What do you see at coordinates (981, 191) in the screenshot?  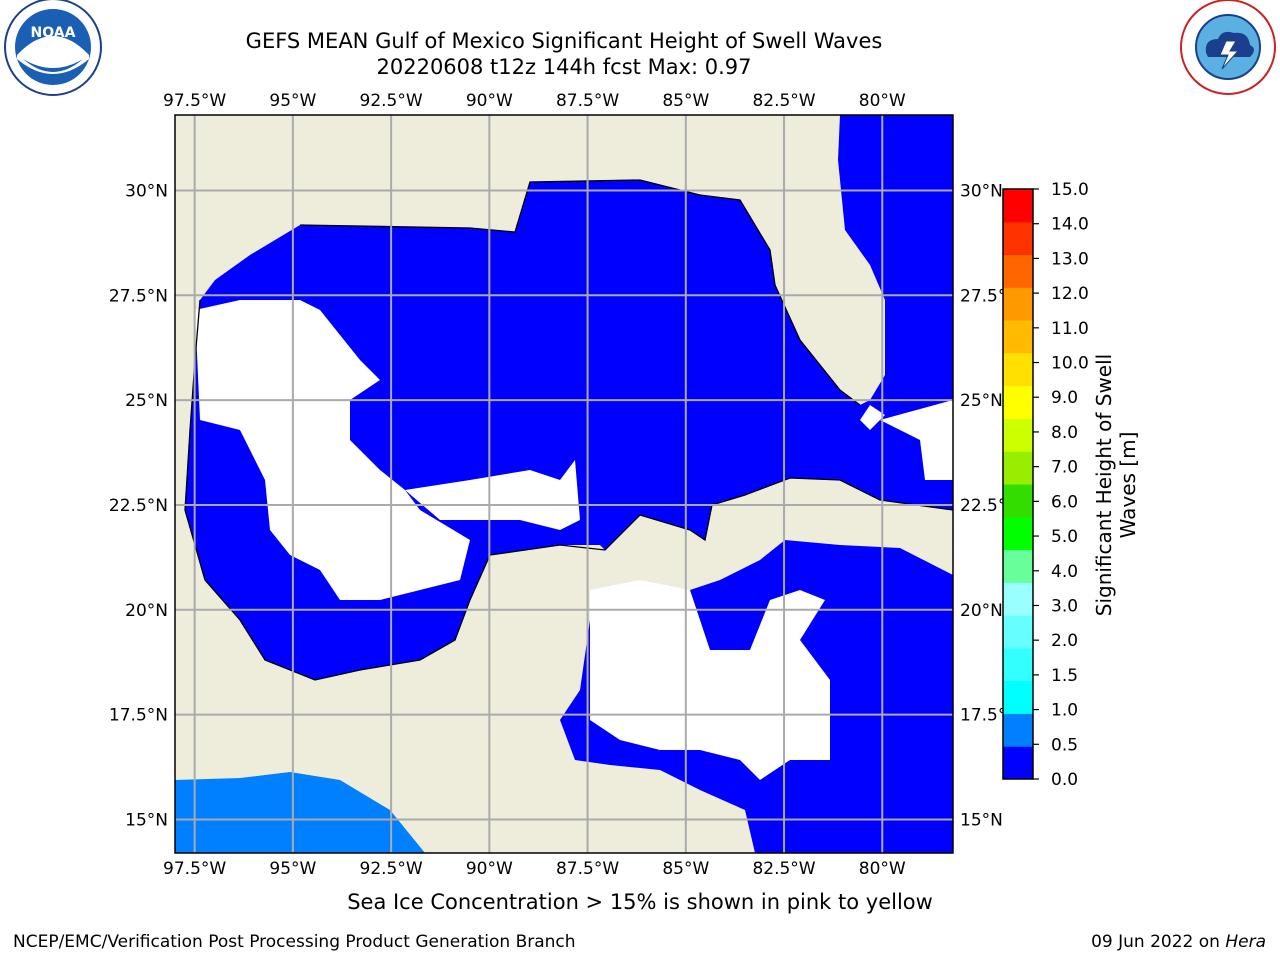 I see `lat-tick-label-right: 30°N` at bounding box center [981, 191].